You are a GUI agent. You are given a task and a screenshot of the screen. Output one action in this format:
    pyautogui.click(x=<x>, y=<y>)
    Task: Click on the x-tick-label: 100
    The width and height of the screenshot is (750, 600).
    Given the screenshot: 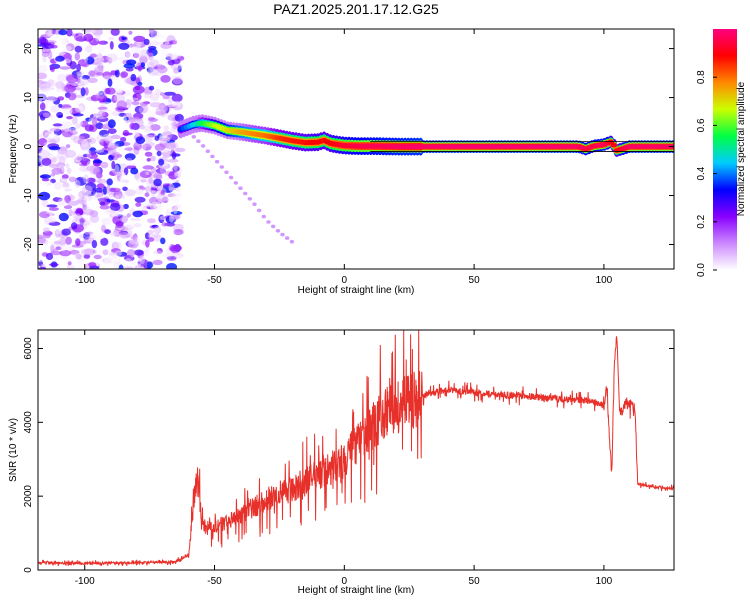 What is the action you would take?
    pyautogui.click(x=604, y=280)
    